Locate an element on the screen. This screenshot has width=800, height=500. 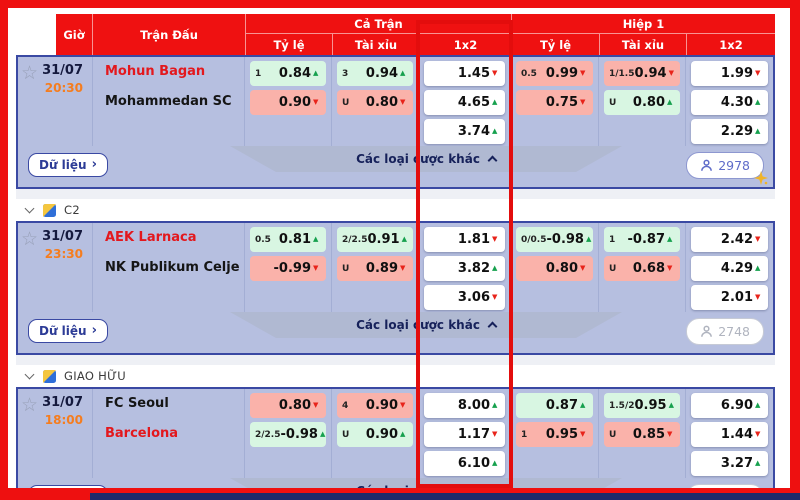
1x2-odds-cell: 1.45 is located at coordinates (464, 73).